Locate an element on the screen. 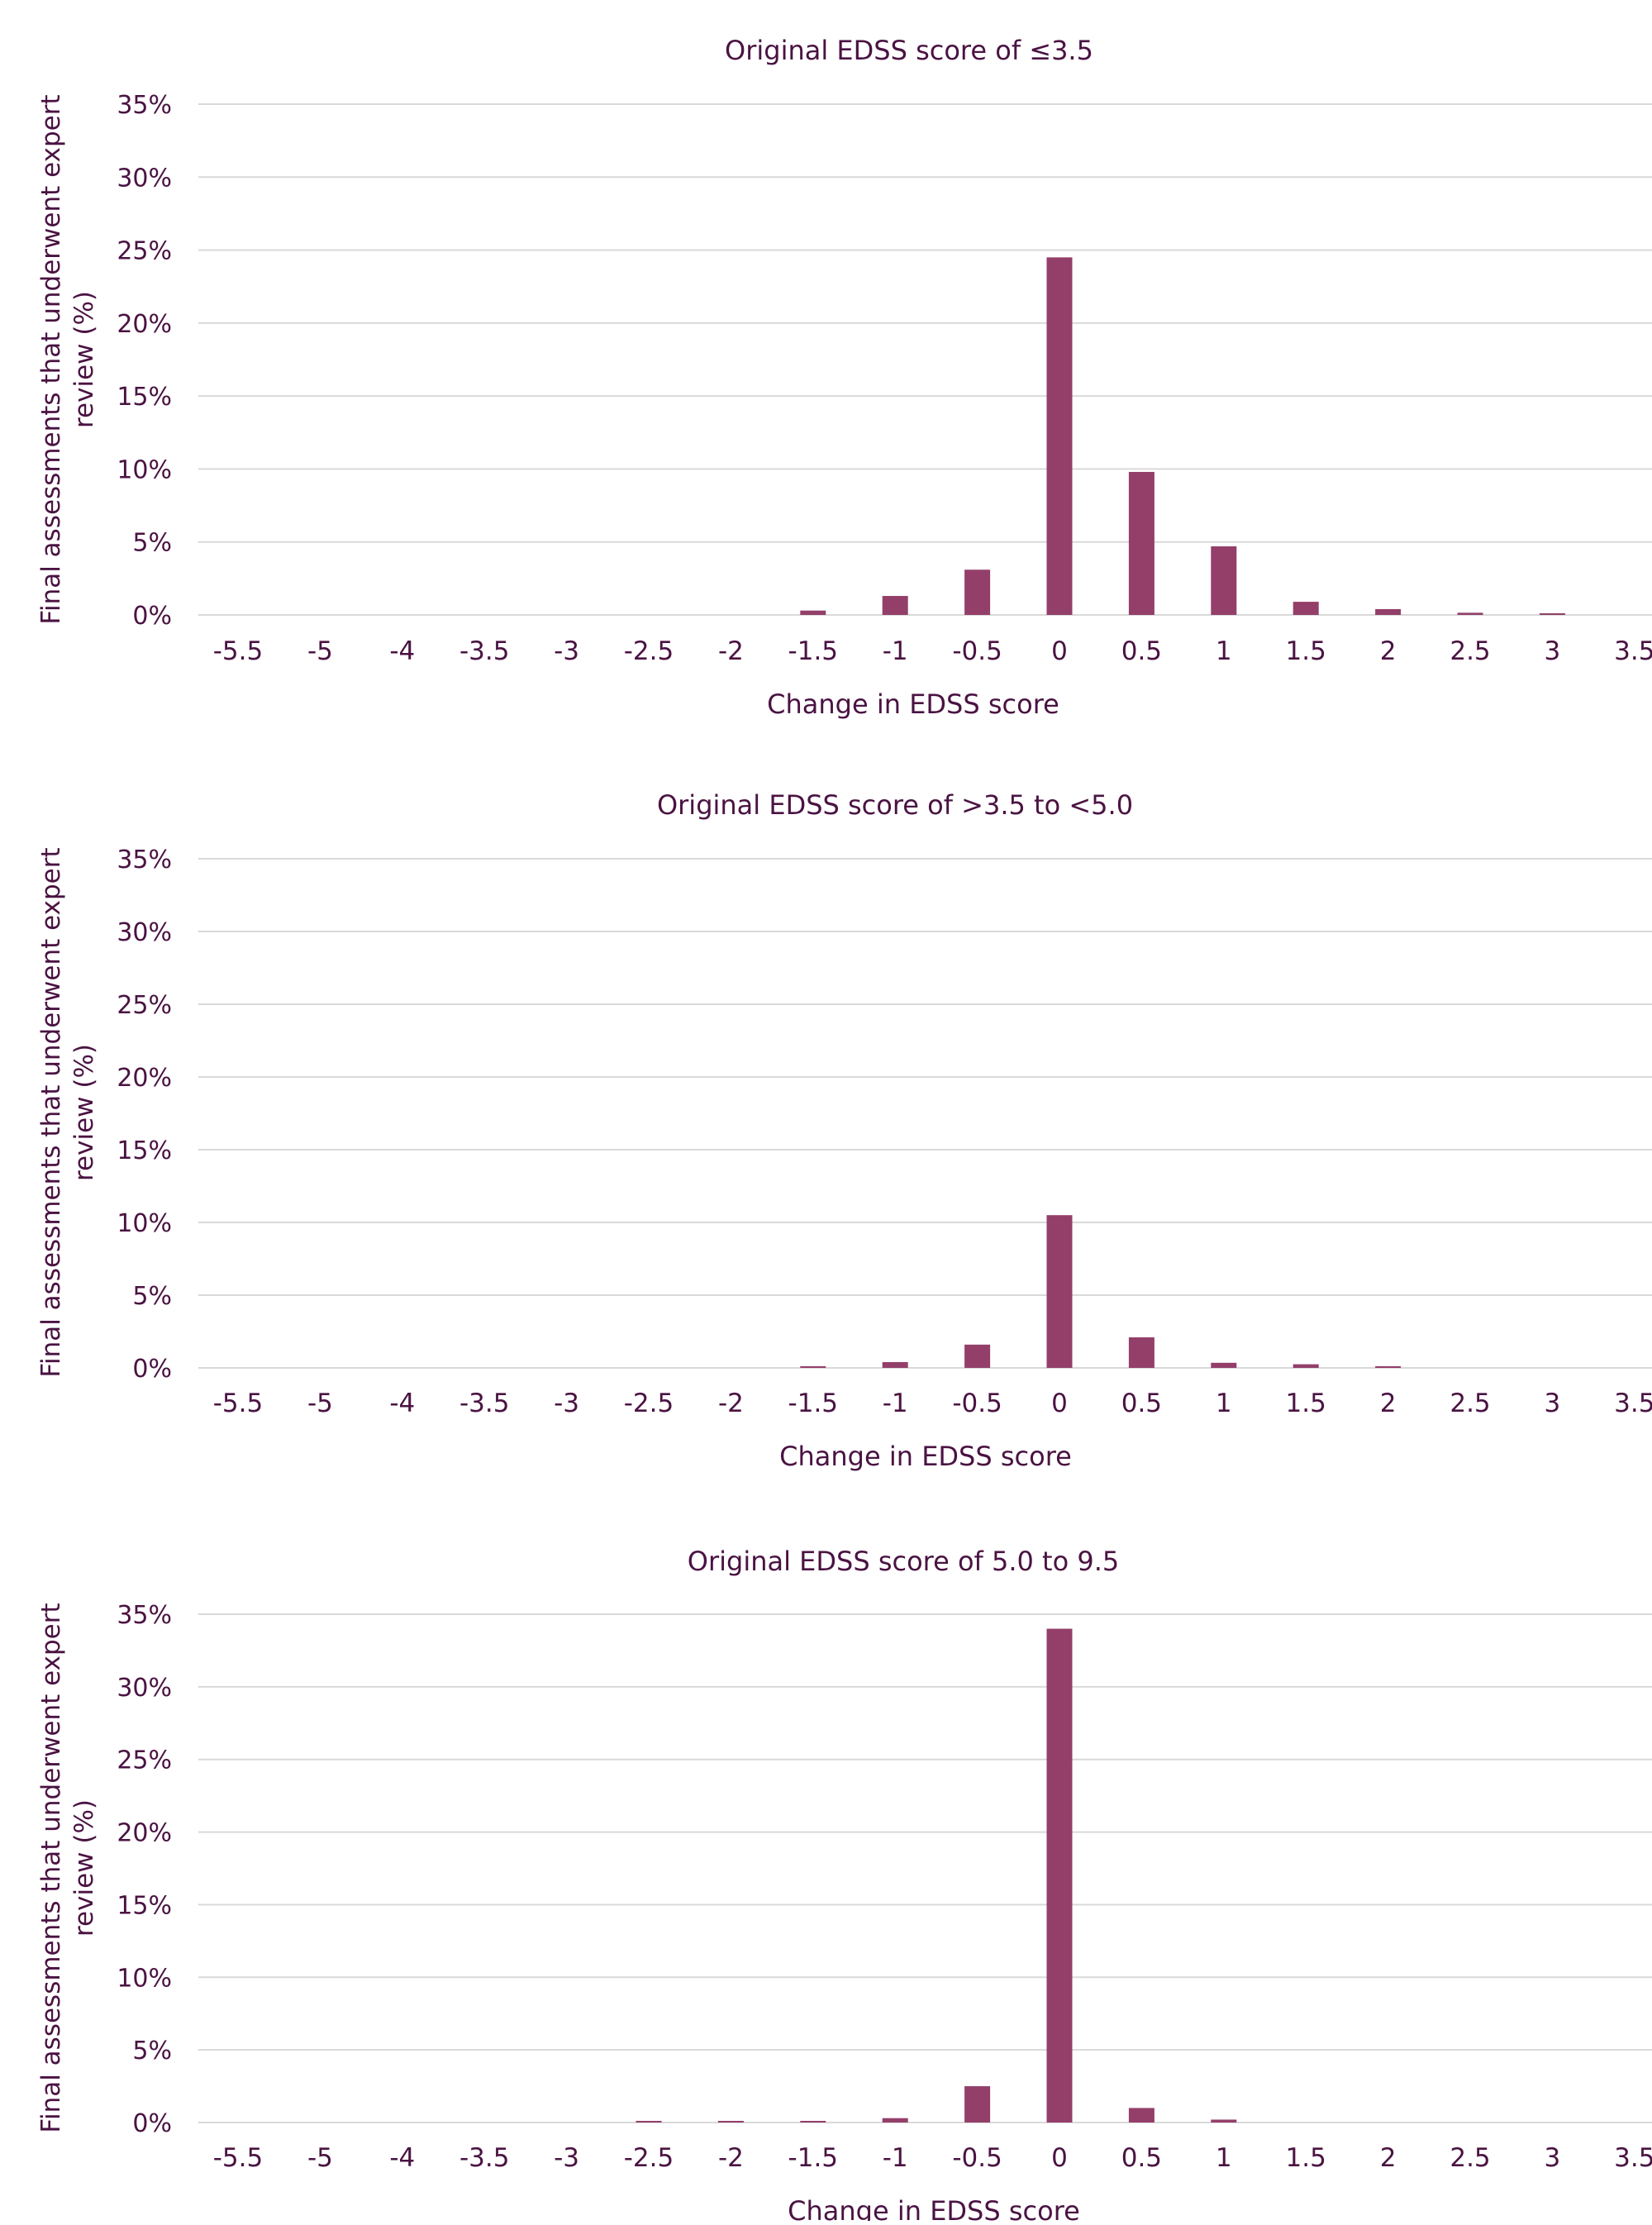 This screenshot has width=1652, height=2225. x-tick-label: -5 is located at coordinates (320, 2158).